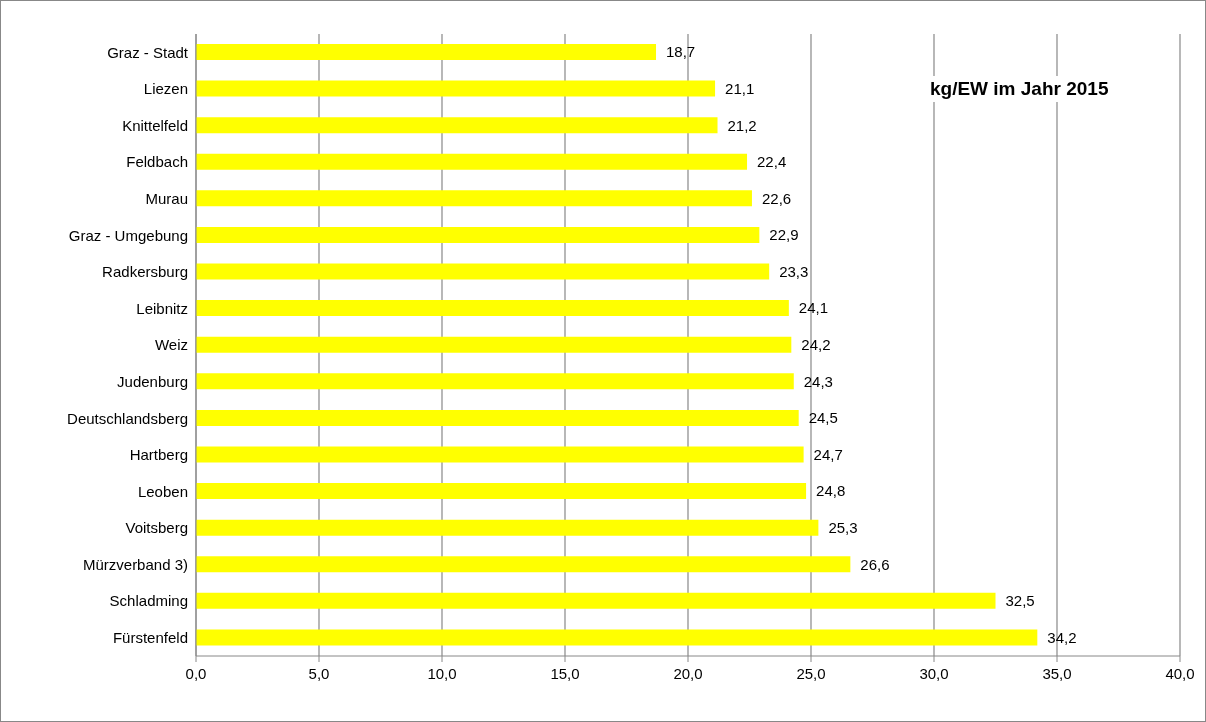 The width and height of the screenshot is (1206, 722). What do you see at coordinates (148, 601) in the screenshot?
I see `y-tick-label: Schladming` at bounding box center [148, 601].